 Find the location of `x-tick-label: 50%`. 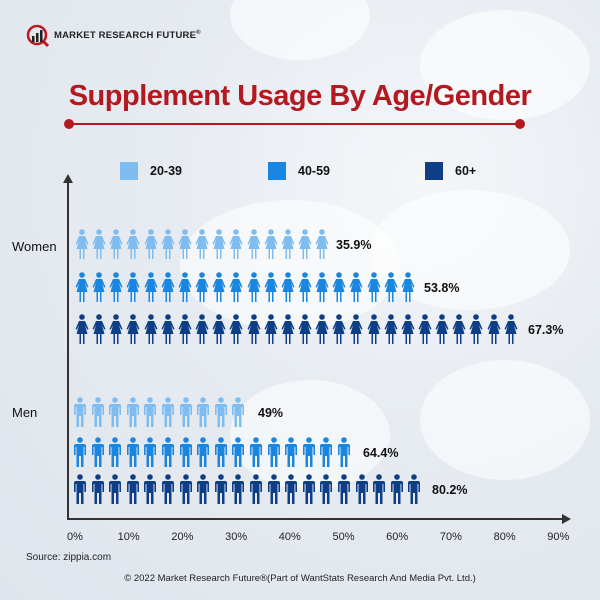

x-tick-label: 50% is located at coordinates (343, 537).